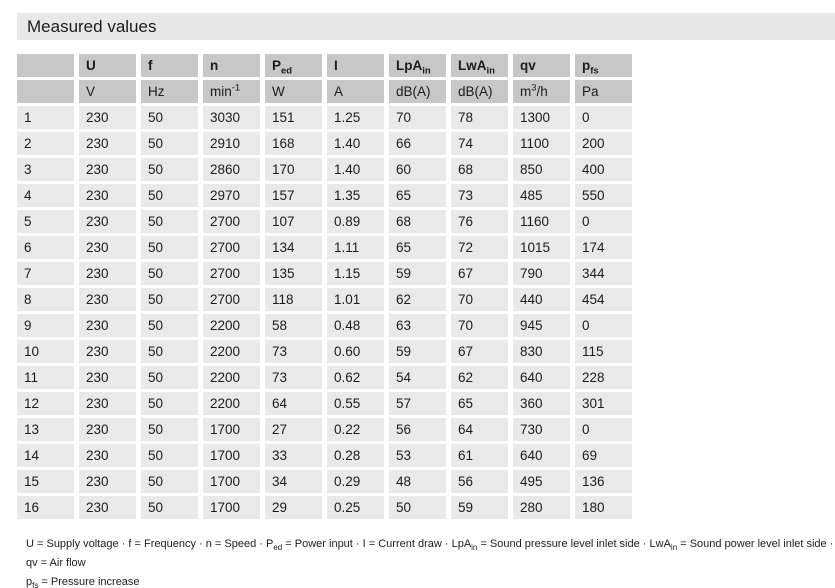  What do you see at coordinates (541, 143) in the screenshot?
I see `data-cell: 1100` at bounding box center [541, 143].